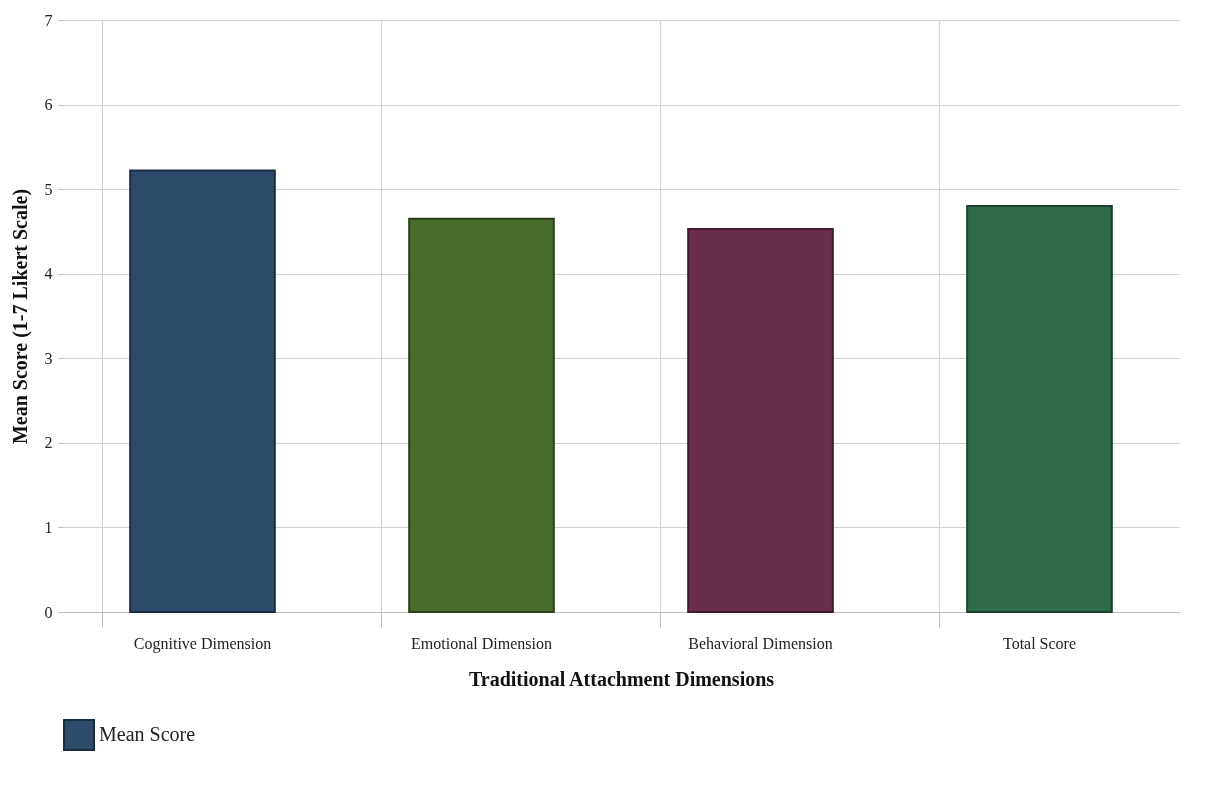 The width and height of the screenshot is (1208, 791). Describe the element at coordinates (48, 358) in the screenshot. I see `y-tick-label: 3` at that location.